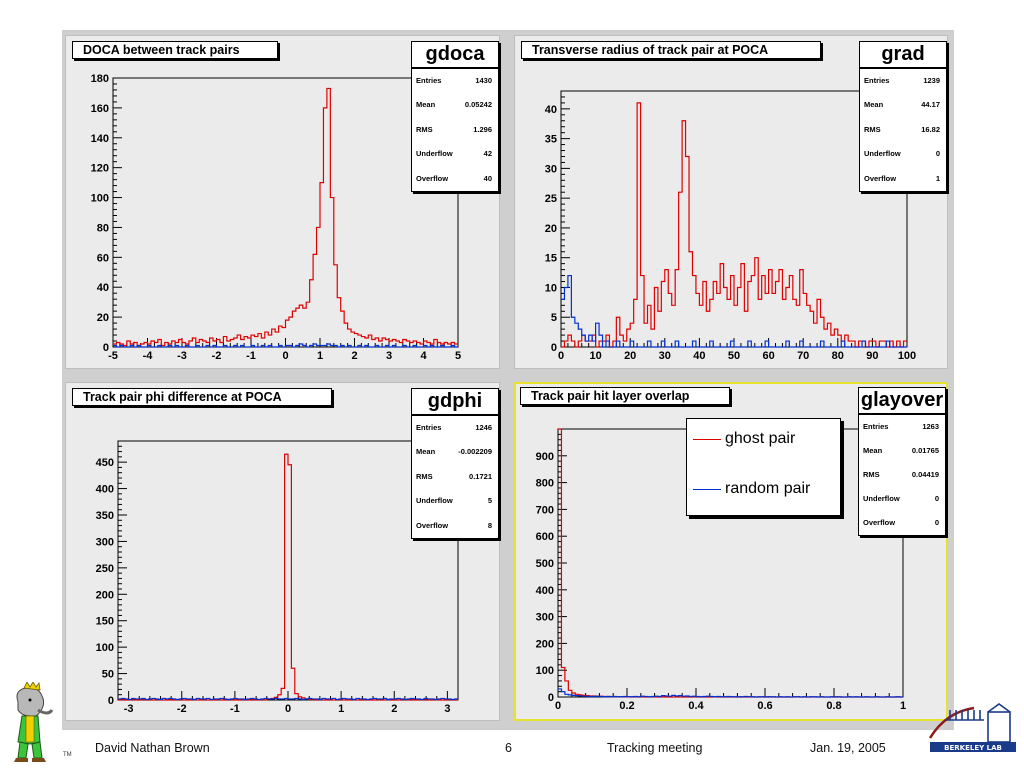 Image resolution: width=1024 pixels, height=768 pixels. Describe the element at coordinates (872, 356) in the screenshot. I see `x-tick-label: 90` at that location.